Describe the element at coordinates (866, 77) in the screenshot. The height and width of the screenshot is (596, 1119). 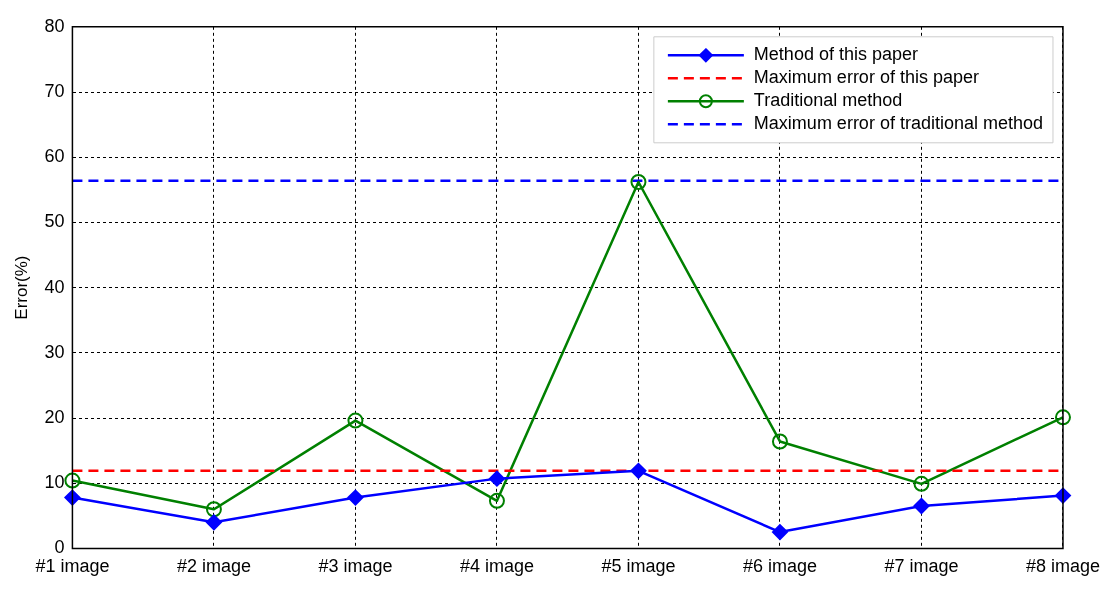
I see `legend-label: Maximum error of this paper` at that location.